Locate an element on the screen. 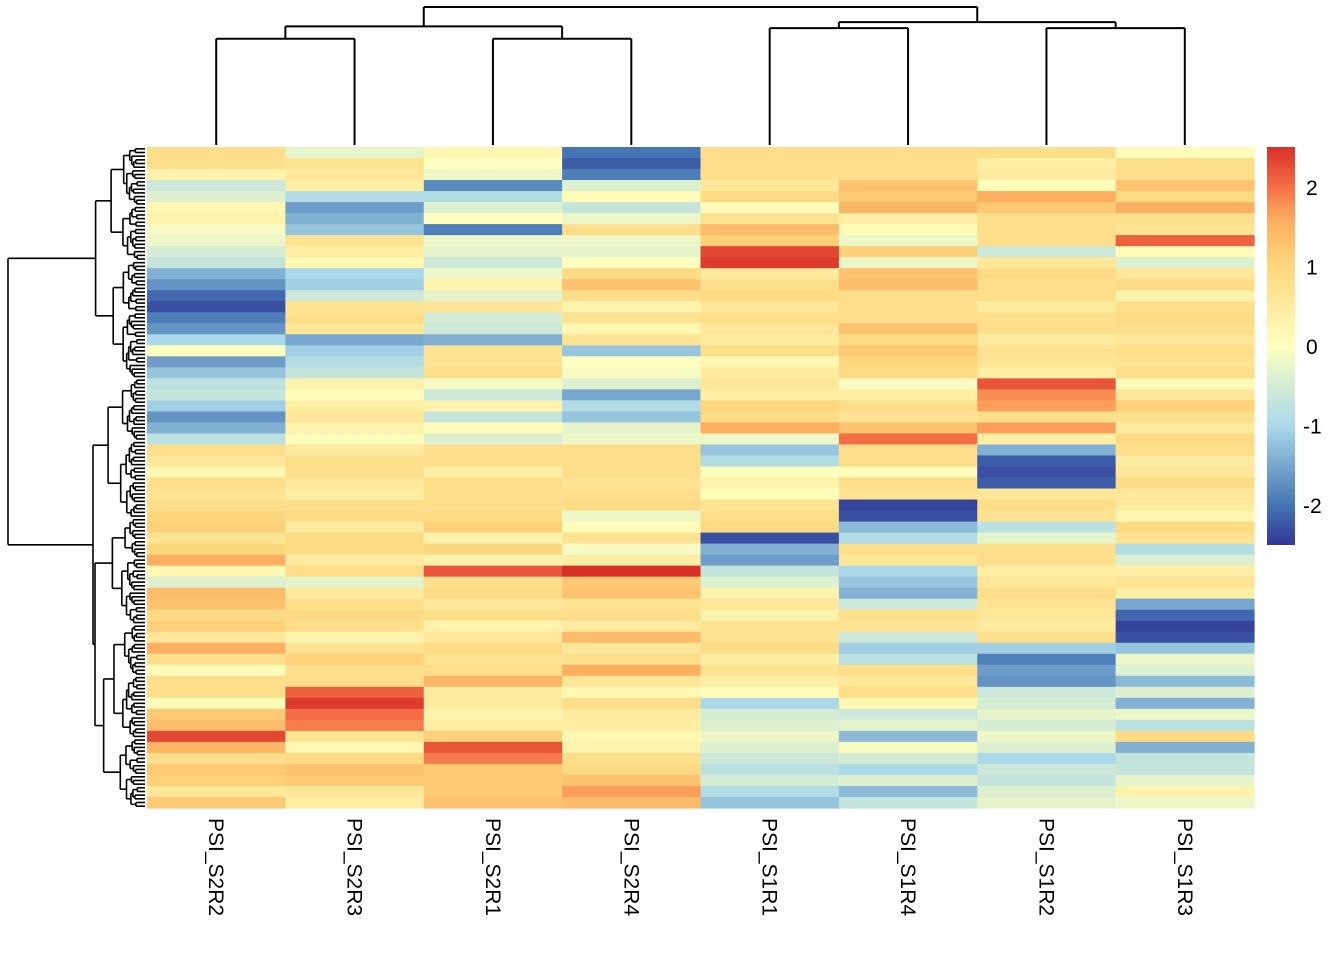  column-label: PSI_S1R4 is located at coordinates (907, 867).